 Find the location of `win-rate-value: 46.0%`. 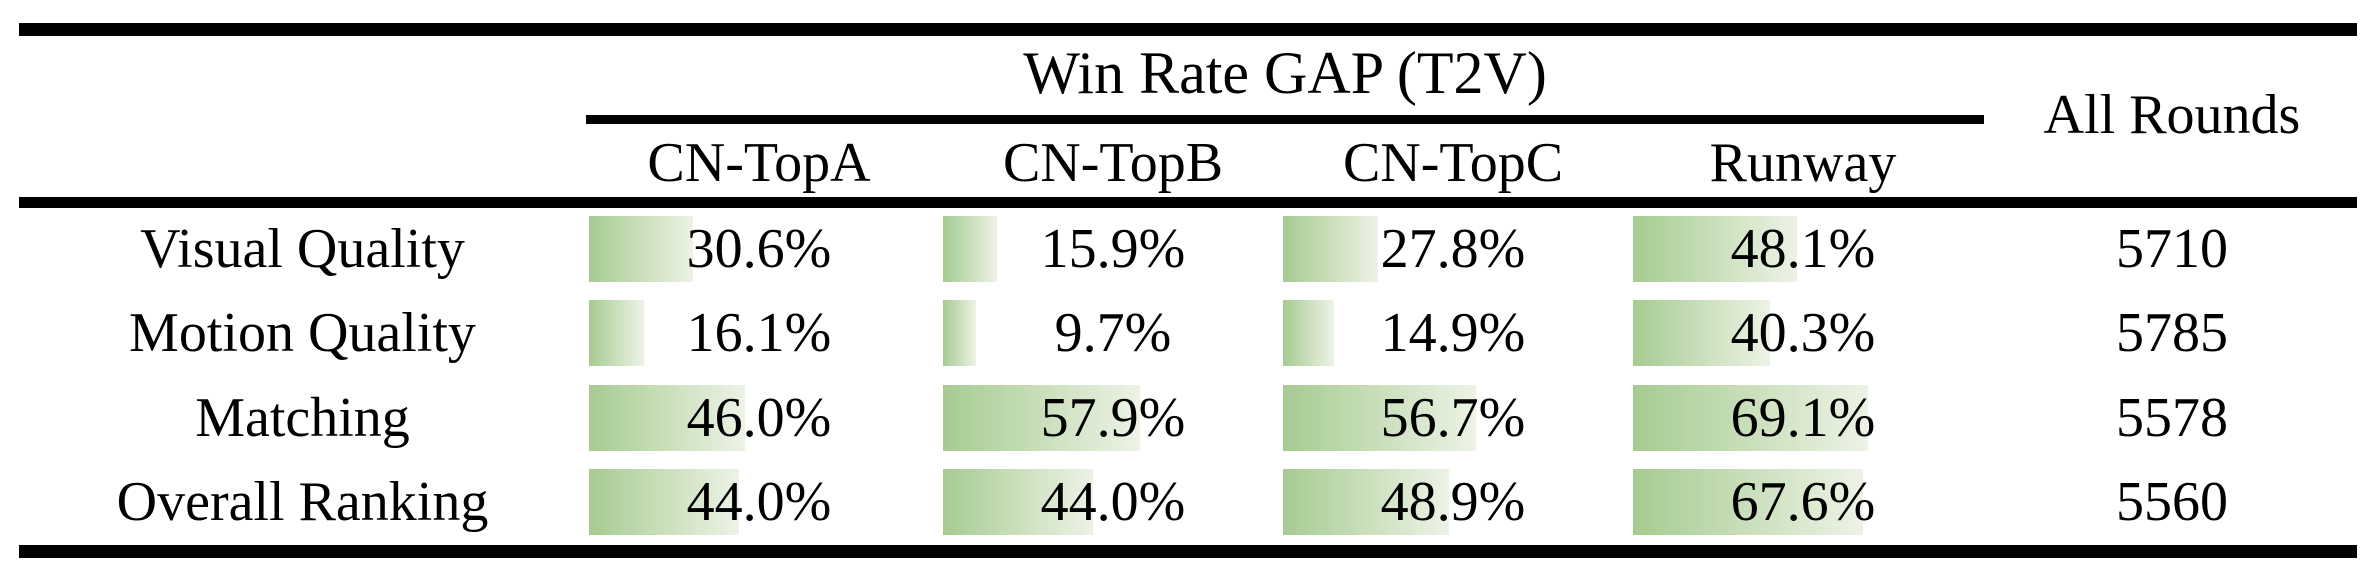

win-rate-value: 46.0% is located at coordinates (759, 418).